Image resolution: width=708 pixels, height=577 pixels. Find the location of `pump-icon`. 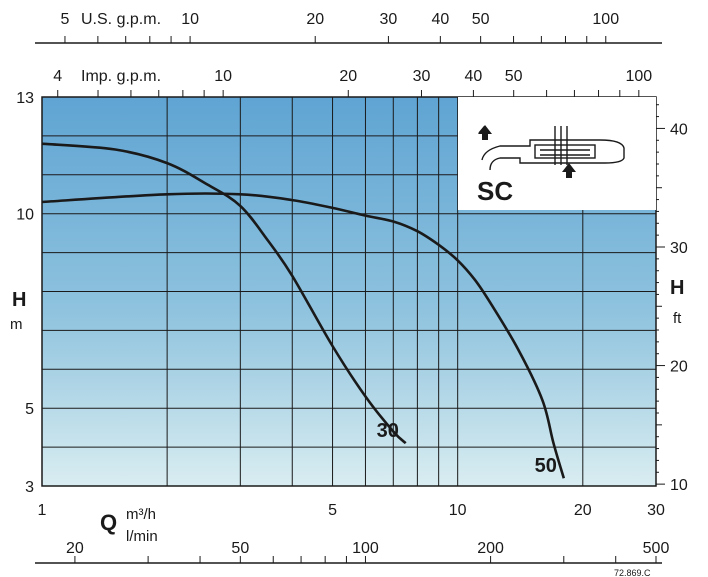

pump-icon is located at coordinates (551, 148).